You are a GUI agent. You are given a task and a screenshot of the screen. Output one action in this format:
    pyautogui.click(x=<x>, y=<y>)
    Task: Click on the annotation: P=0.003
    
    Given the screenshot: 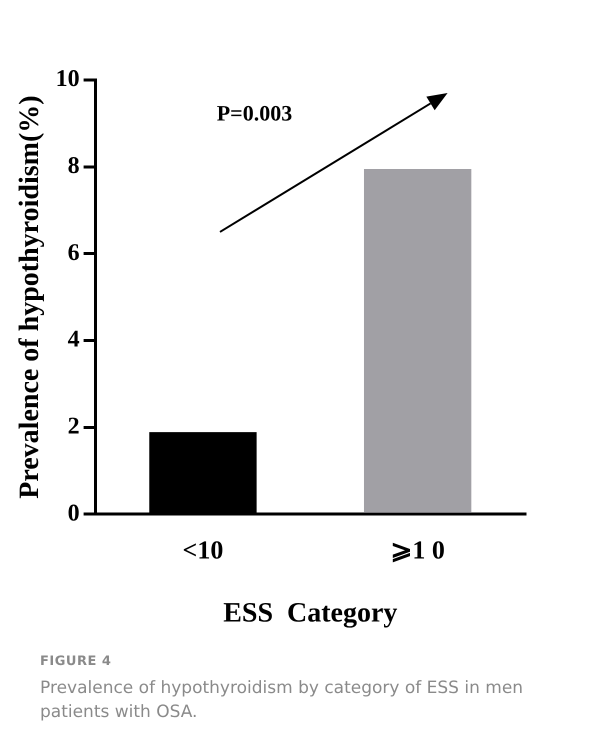 What is the action you would take?
    pyautogui.click(x=254, y=113)
    